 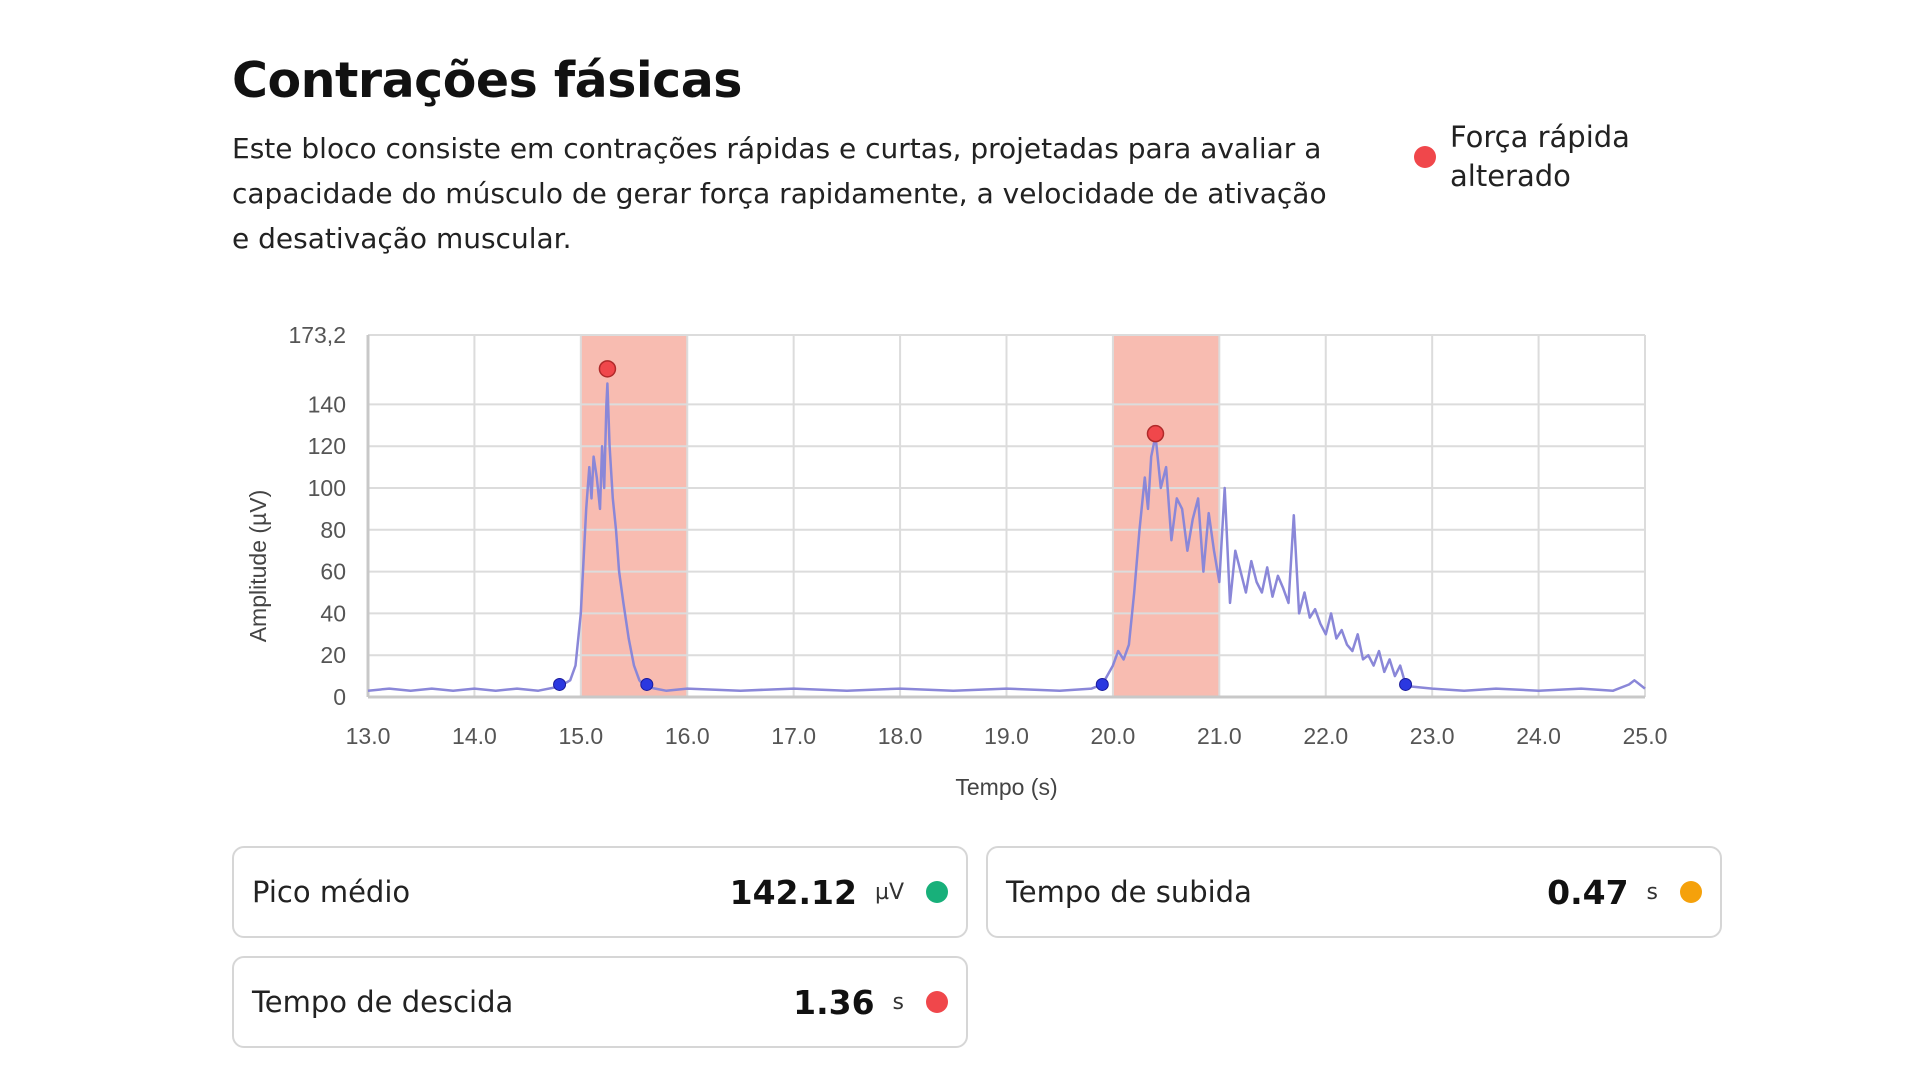 What do you see at coordinates (1540, 156) in the screenshot?
I see `legend-label: Força rápida alterado` at bounding box center [1540, 156].